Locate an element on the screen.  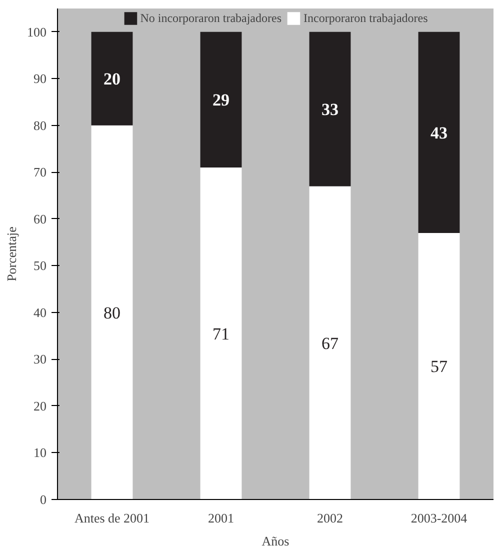
y-tick-label: 50 is located at coordinates (40, 266).